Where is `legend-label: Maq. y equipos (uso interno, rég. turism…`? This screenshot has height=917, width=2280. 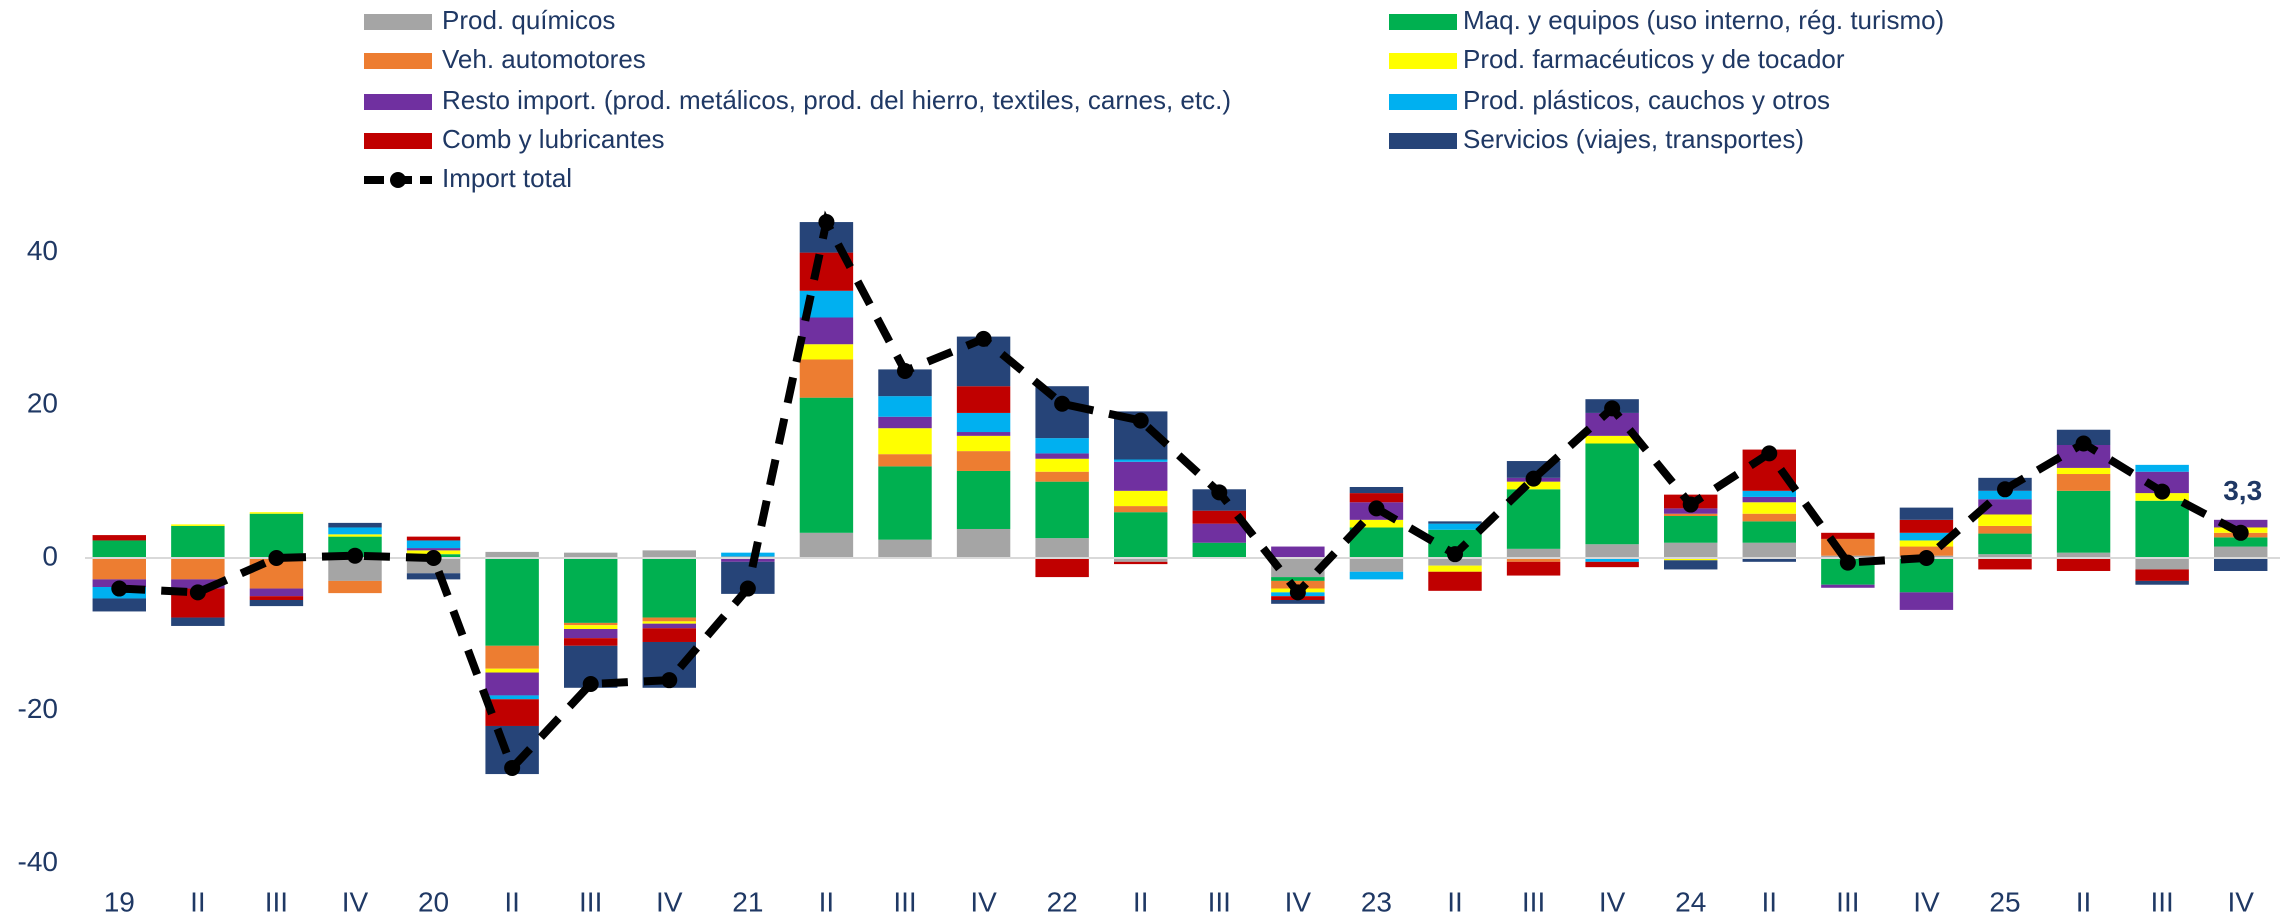
legend-label: Maq. y equipos (uso interno, rég. turism… is located at coordinates (1703, 20).